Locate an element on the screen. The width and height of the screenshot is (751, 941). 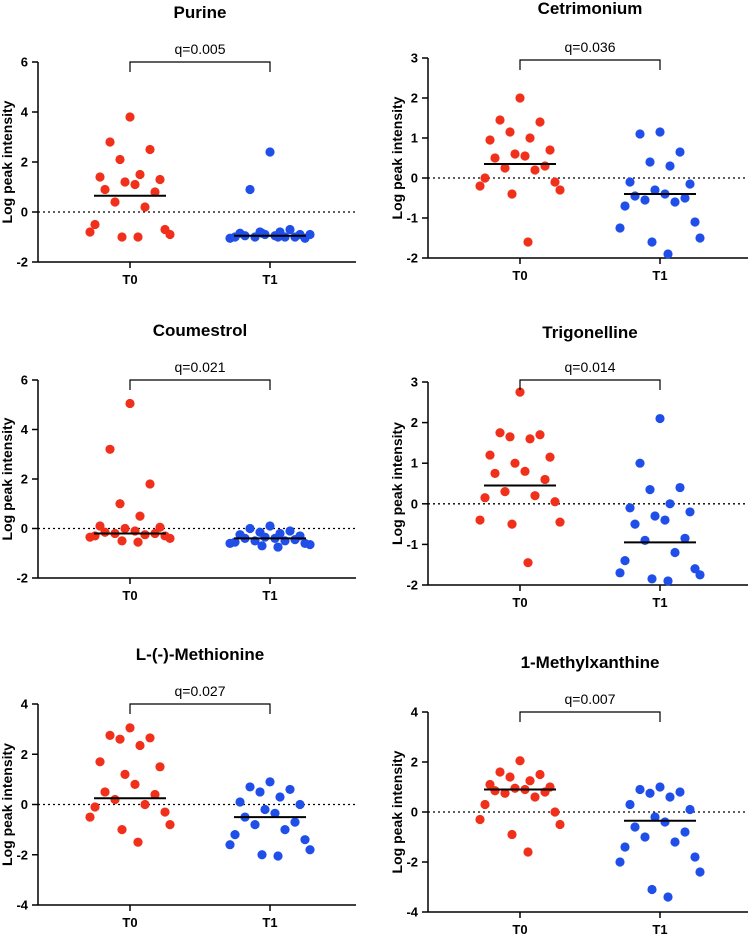
y-tick-label: 4 is located at coordinates (25, 704).